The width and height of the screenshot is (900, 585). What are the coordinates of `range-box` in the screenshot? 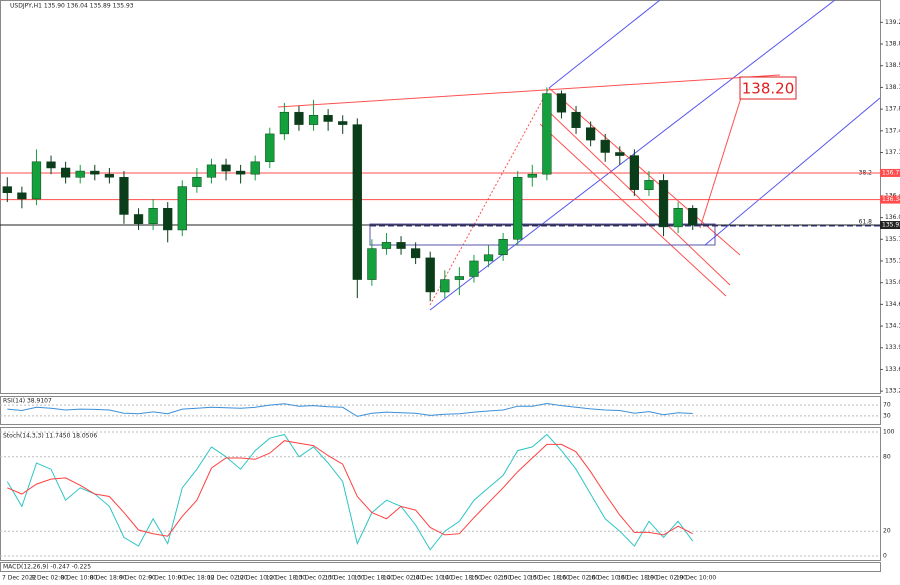 It's located at (542, 234).